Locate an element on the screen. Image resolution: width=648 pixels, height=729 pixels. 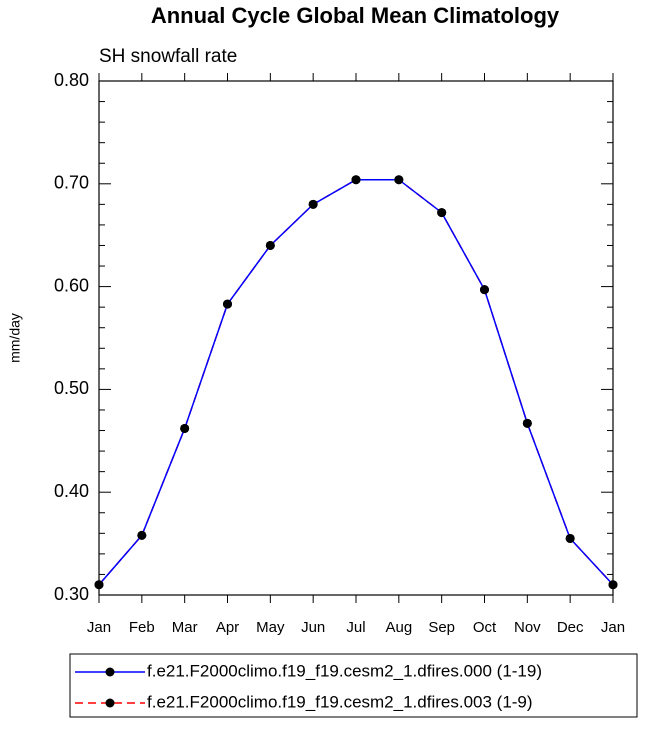
x-tick-label: Feb is located at coordinates (142, 627).